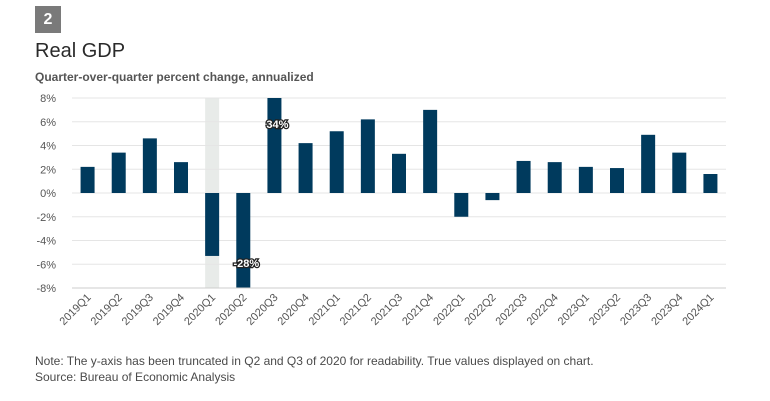 The image size is (770, 401). Describe the element at coordinates (585, 179) in the screenshot. I see `bar-2023Q1` at that location.